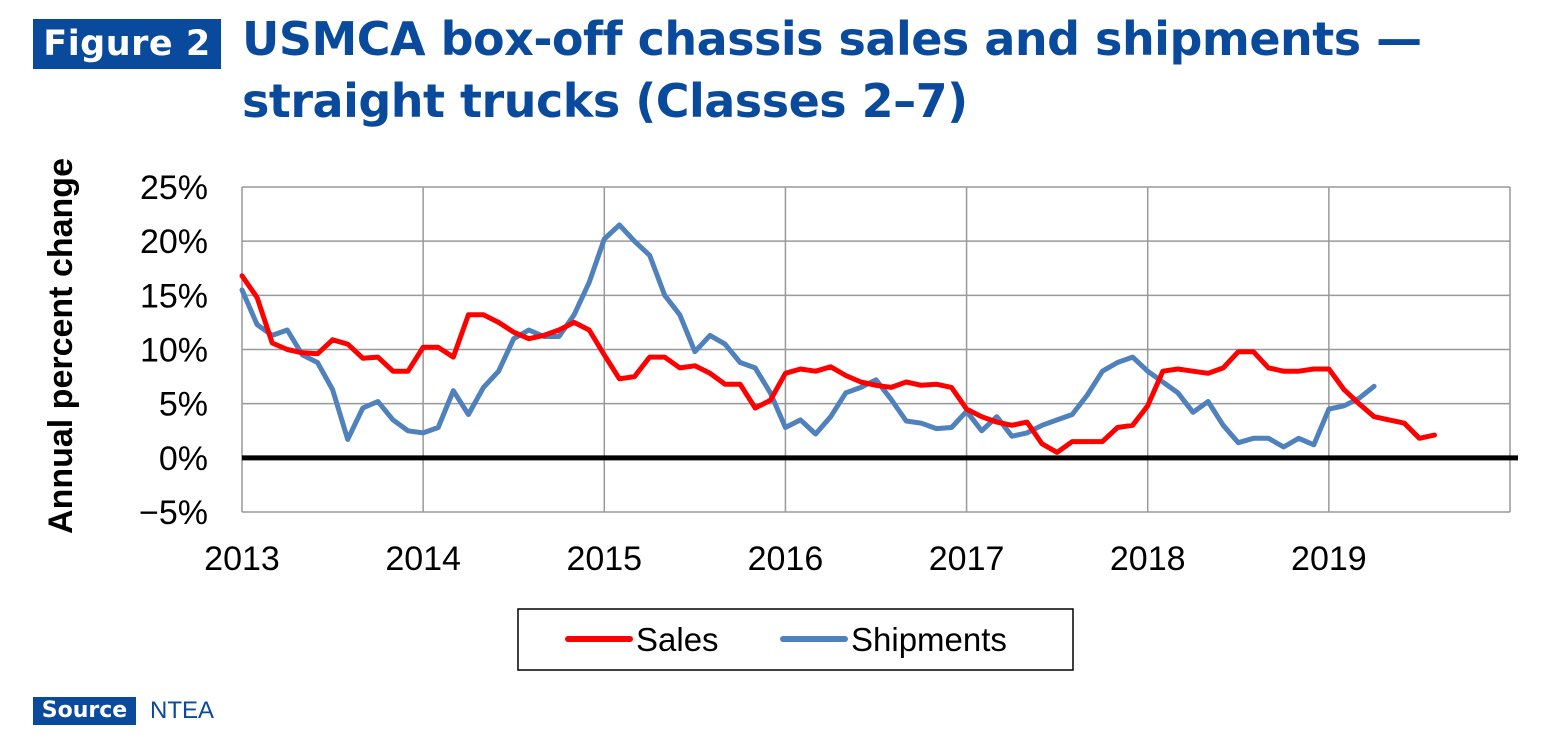  I want to click on source-text: NTEA, so click(182, 710).